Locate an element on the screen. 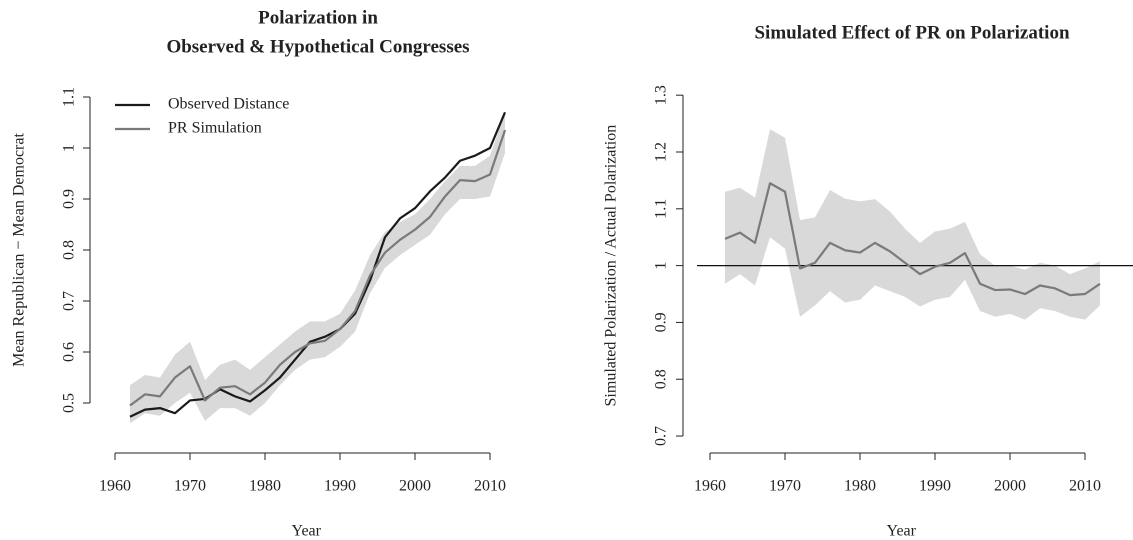 This screenshot has width=1133, height=540. y-tick-label: 0.6 is located at coordinates (69, 352).